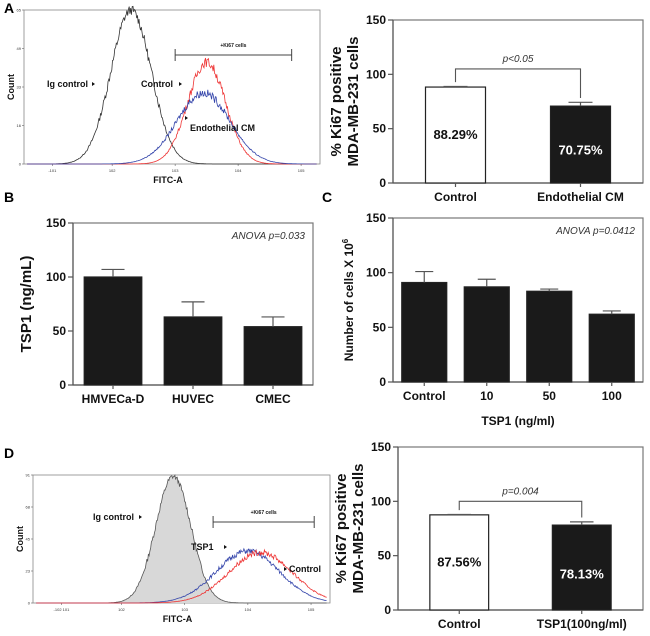  Describe the element at coordinates (202, 547) in the screenshot. I see `curve-label: TSP1` at that location.